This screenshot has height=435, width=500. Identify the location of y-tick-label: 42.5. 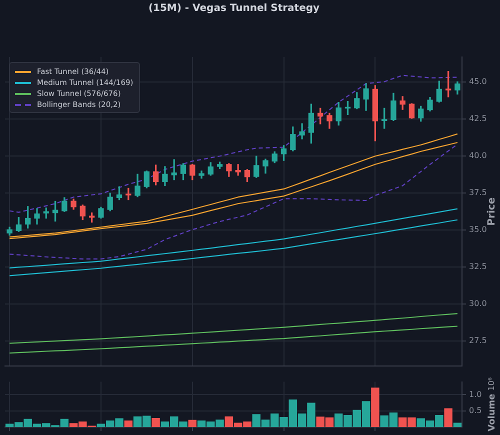
(478, 119).